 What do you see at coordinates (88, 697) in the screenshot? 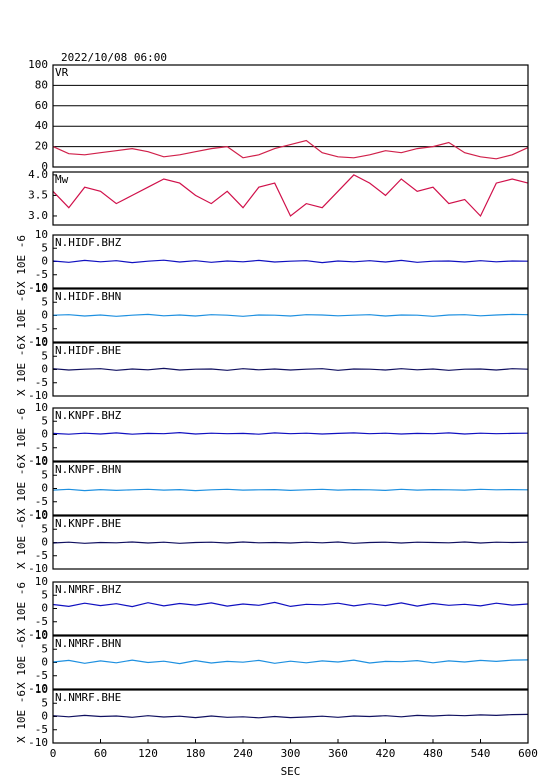
I see `panel-label: N.NMRF.BHE` at bounding box center [88, 697].